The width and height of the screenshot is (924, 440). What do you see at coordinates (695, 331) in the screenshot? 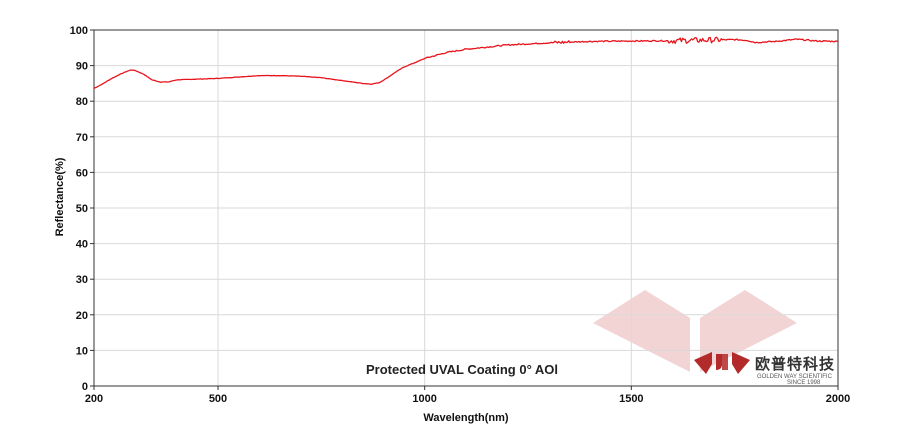
I see `watermark-logo` at bounding box center [695, 331].